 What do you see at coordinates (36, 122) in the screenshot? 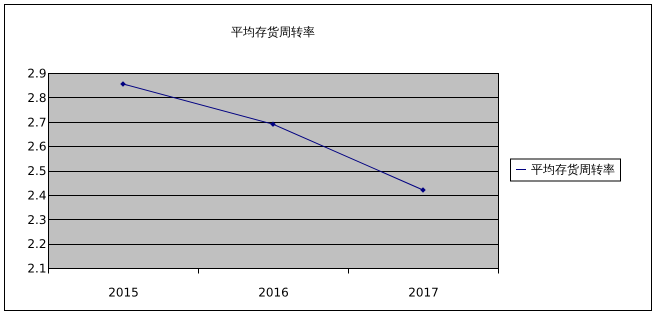
I see `y-tick-label: 2.7` at bounding box center [36, 122].